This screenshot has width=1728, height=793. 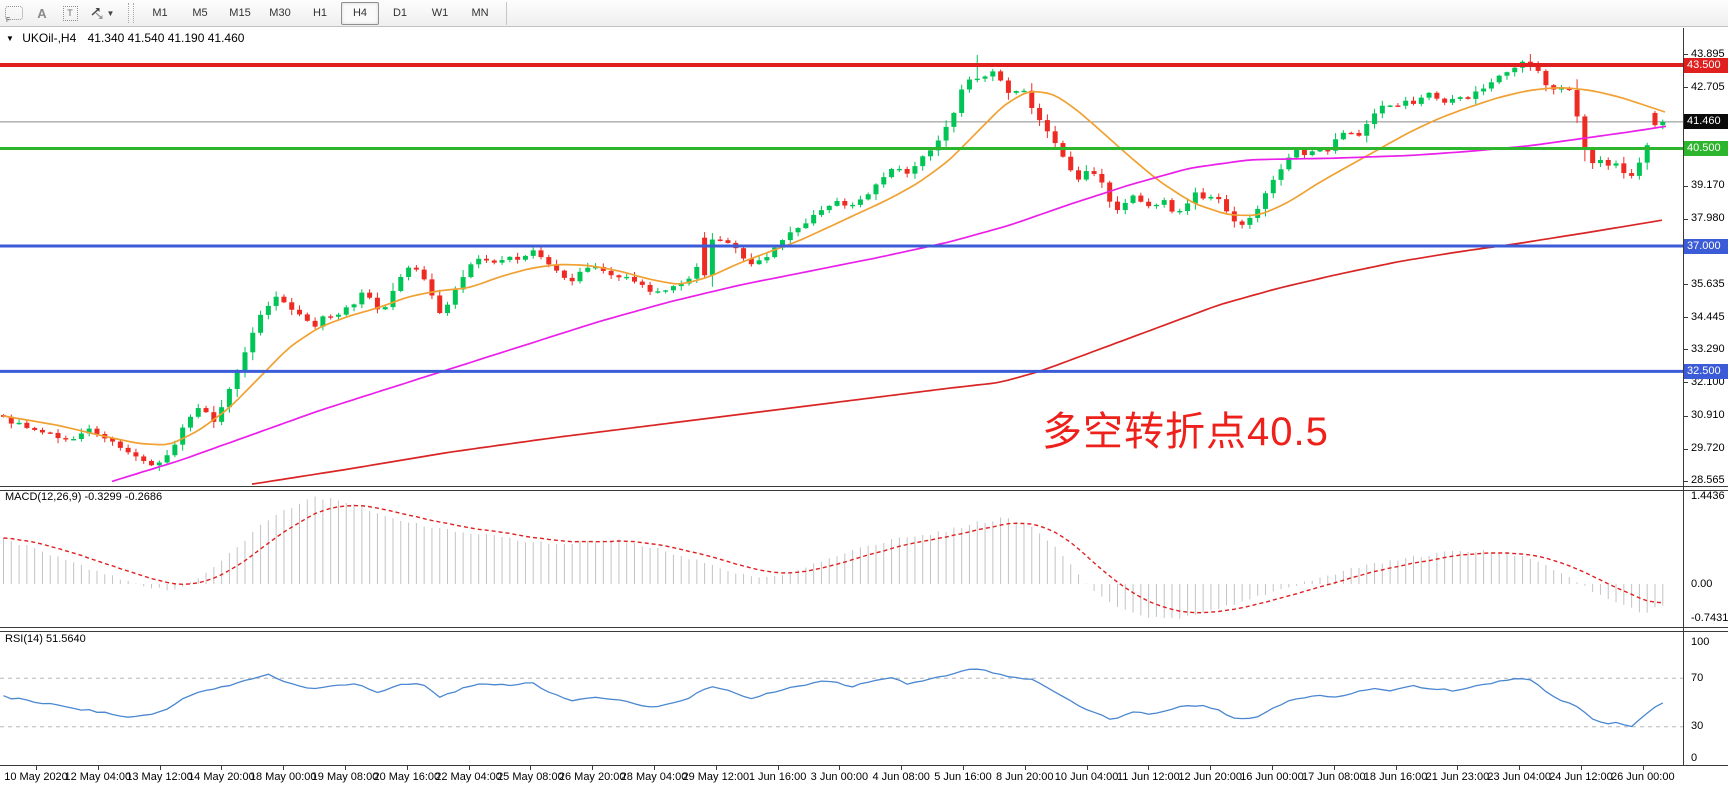 What do you see at coordinates (1086, 777) in the screenshot?
I see `time-axis-label: 10 Jun 04:00` at bounding box center [1086, 777].